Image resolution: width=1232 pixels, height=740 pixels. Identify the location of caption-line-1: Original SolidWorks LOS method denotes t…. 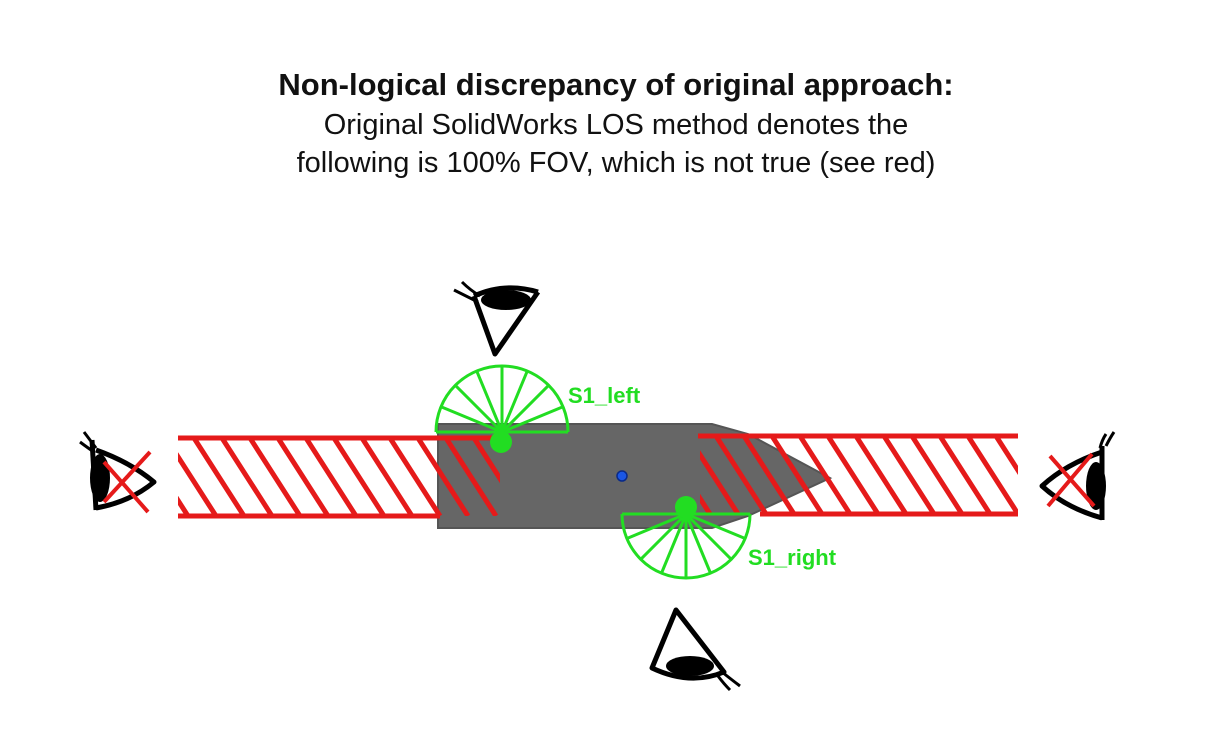
(616, 125).